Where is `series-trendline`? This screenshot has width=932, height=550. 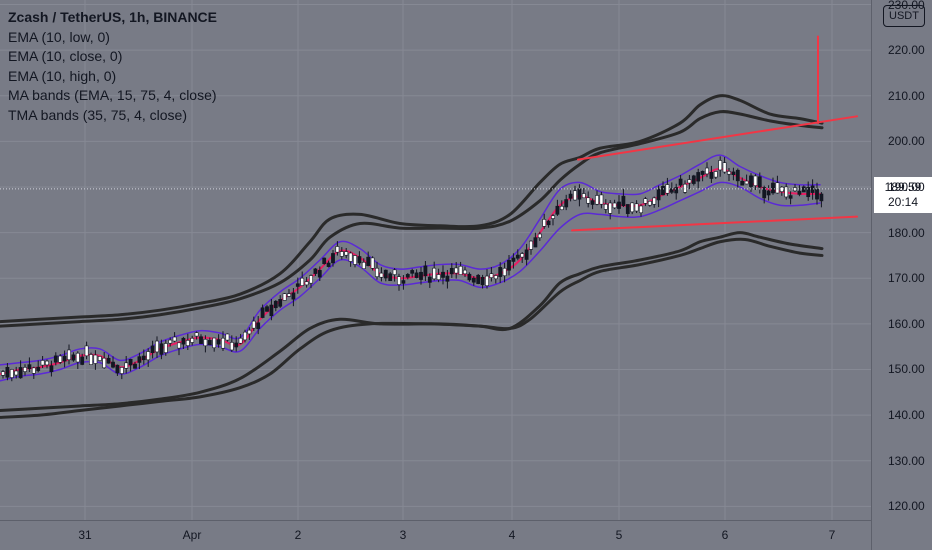
series-trendline is located at coordinates (714, 223).